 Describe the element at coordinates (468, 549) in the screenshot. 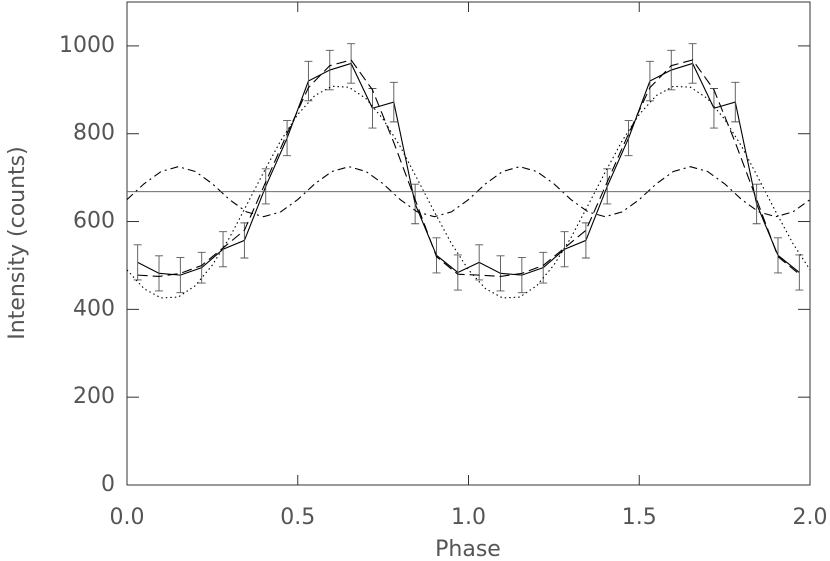

I see `x-axis-label: Phase` at that location.